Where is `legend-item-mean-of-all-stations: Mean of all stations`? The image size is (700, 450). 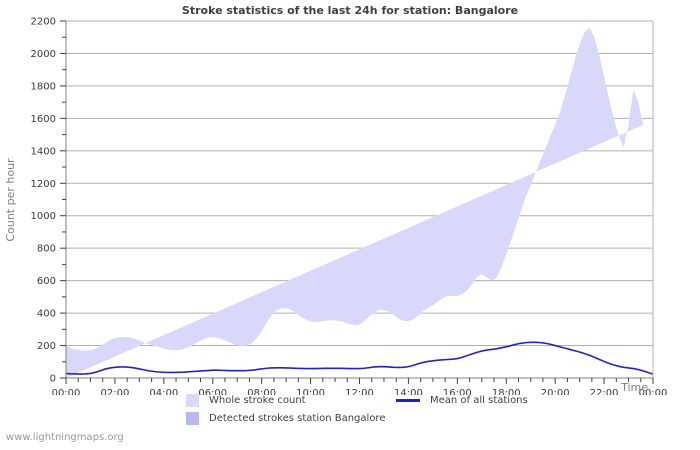 legend-item-mean-of-all-stations: Mean of all stations is located at coordinates (462, 400).